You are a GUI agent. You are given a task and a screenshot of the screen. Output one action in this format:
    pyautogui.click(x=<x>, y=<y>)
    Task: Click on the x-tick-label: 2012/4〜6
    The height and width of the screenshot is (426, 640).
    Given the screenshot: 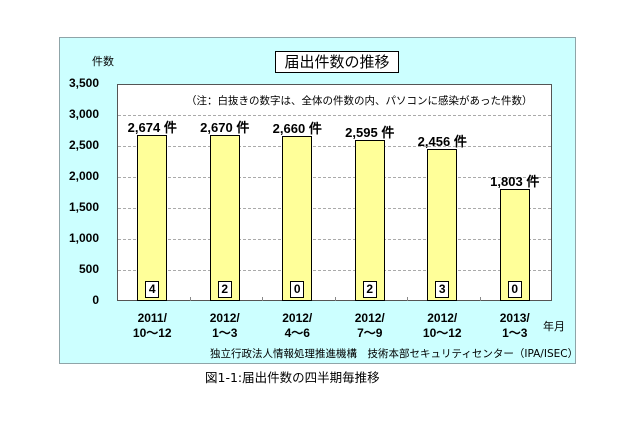 What is the action you would take?
    pyautogui.click(x=297, y=326)
    